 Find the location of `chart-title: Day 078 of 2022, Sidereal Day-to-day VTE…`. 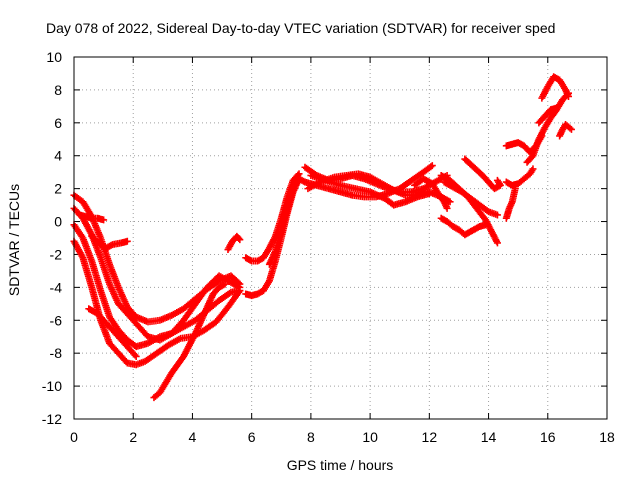

chart-title: Day 078 of 2022, Sidereal Day-to-day VTE… is located at coordinates (300, 28).